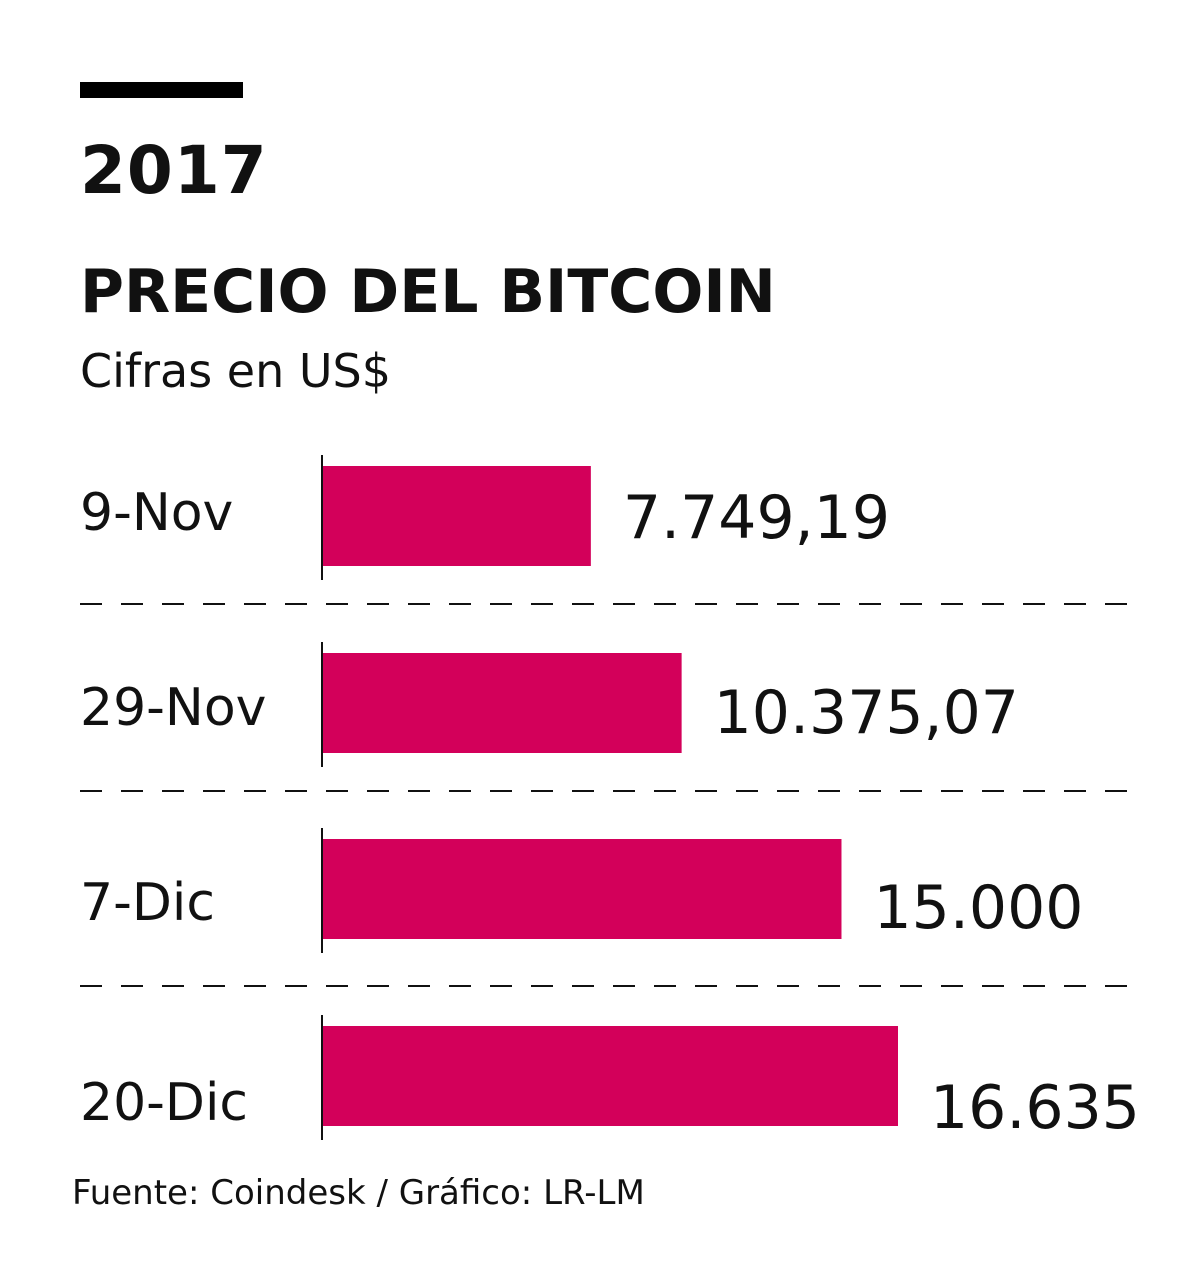  I want to click on accent-bar, so click(161, 90).